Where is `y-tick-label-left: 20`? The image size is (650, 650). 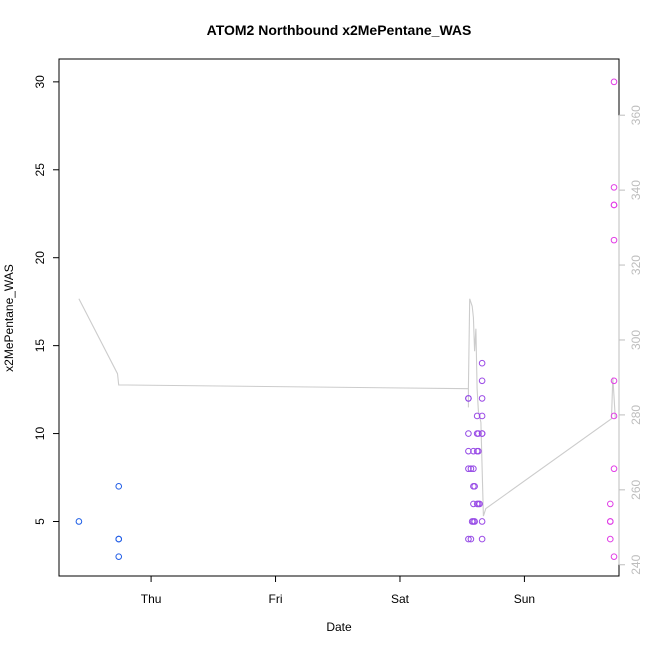 y-tick-label-left: 20 is located at coordinates (40, 258).